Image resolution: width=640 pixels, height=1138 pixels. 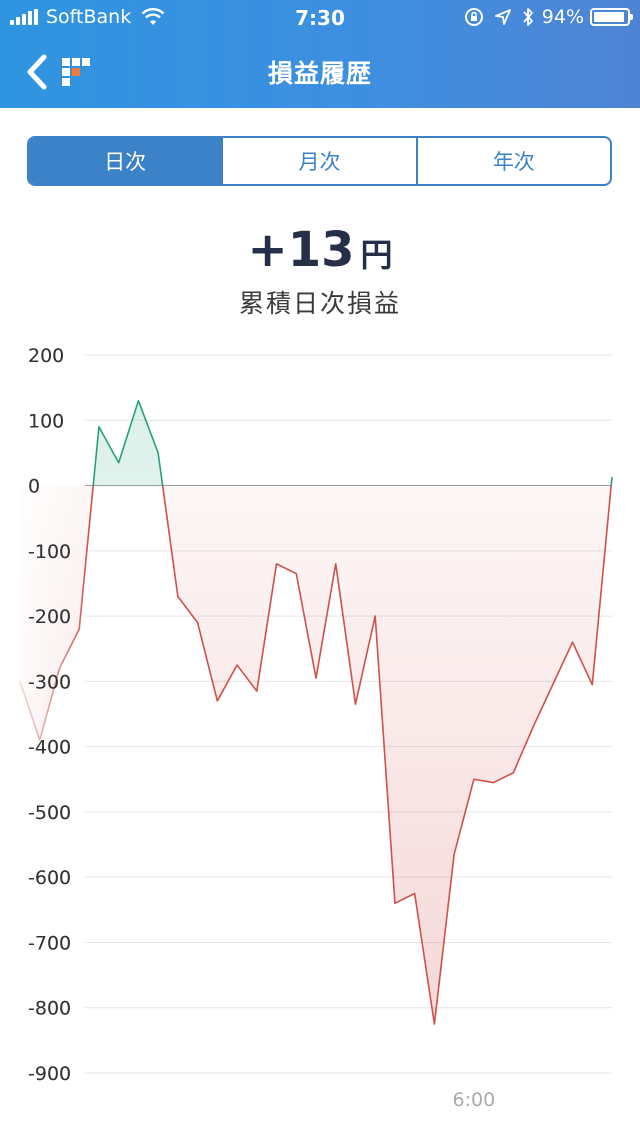 What do you see at coordinates (49, 682) in the screenshot?
I see `y-tick-label: -300` at bounding box center [49, 682].